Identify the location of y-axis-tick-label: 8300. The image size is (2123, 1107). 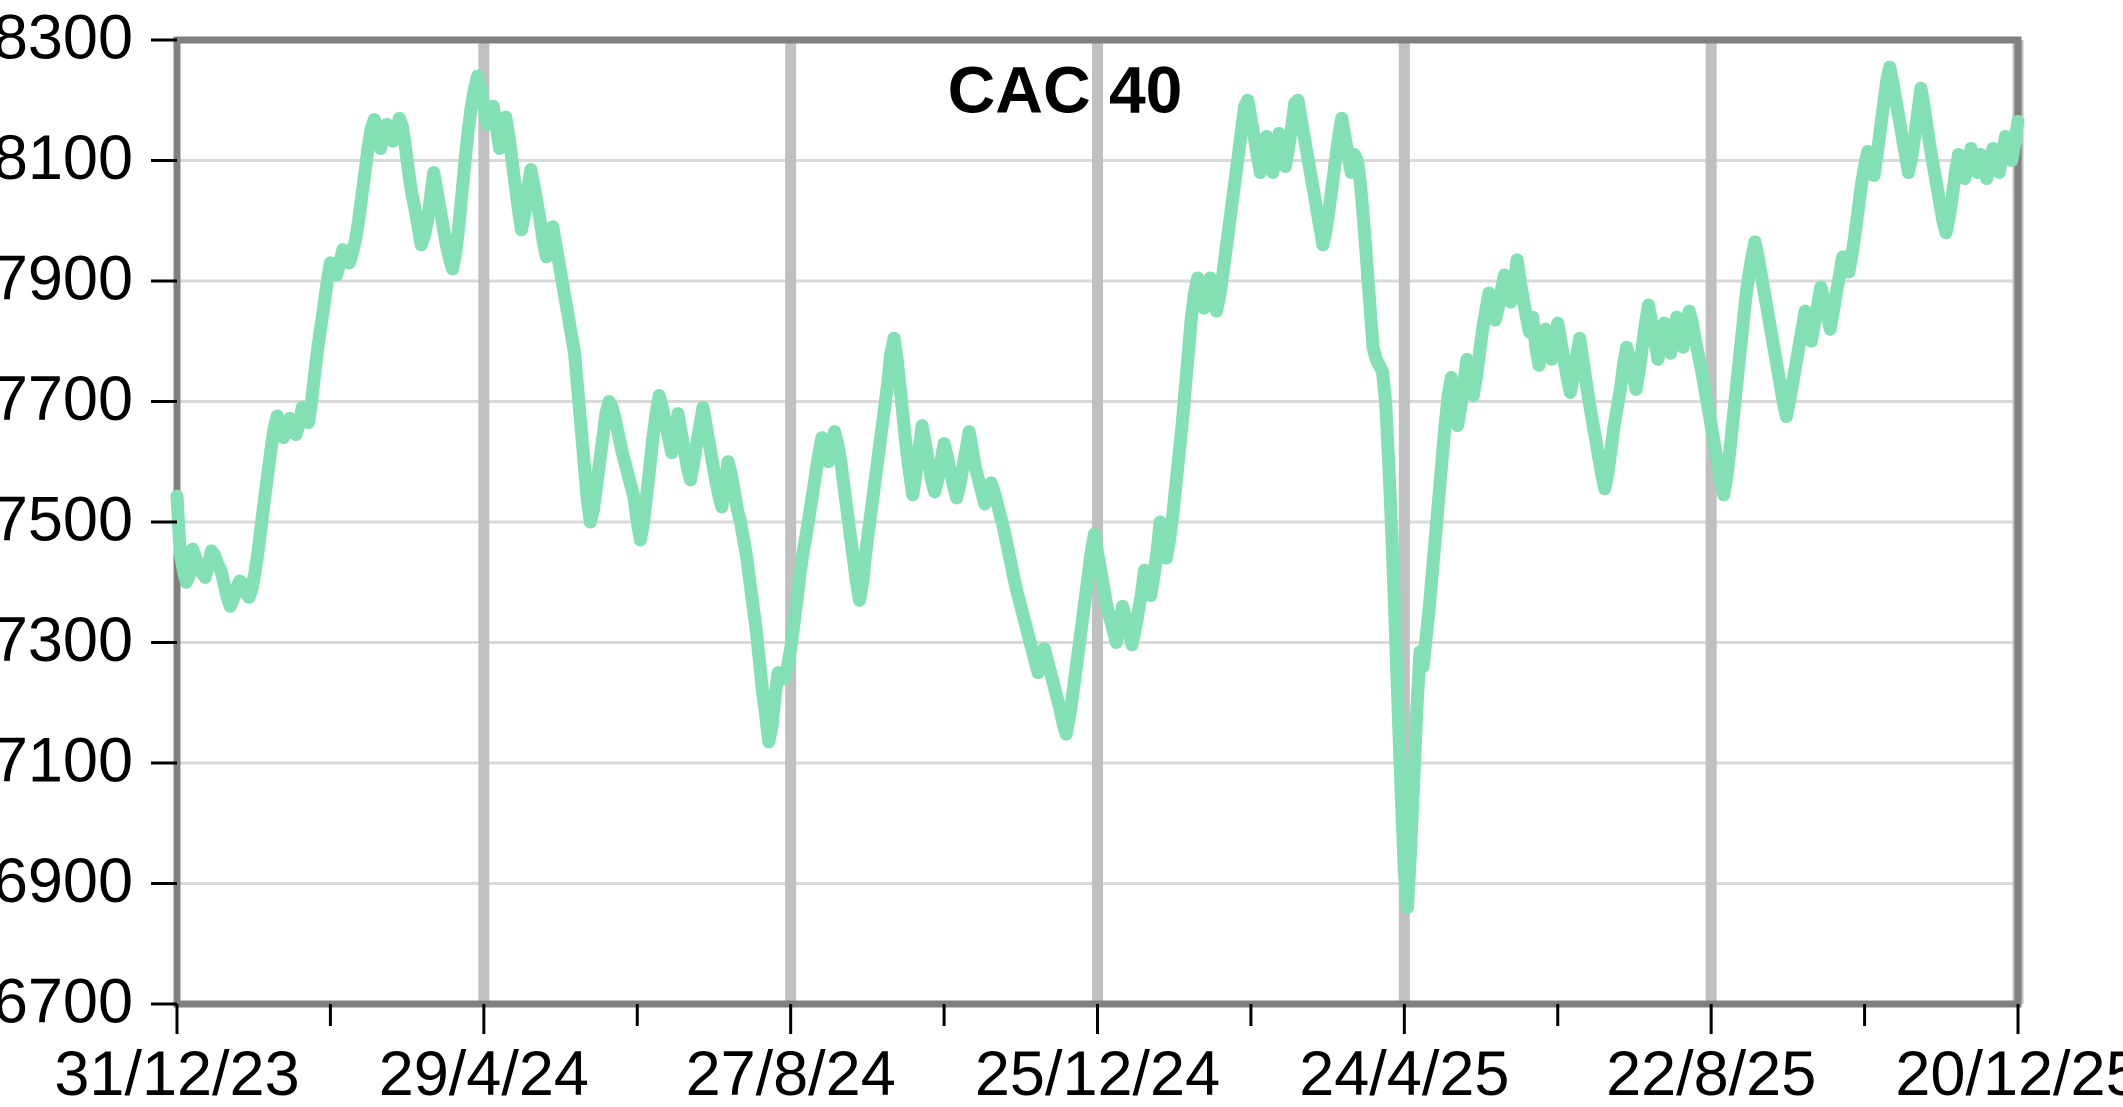
(66, 38).